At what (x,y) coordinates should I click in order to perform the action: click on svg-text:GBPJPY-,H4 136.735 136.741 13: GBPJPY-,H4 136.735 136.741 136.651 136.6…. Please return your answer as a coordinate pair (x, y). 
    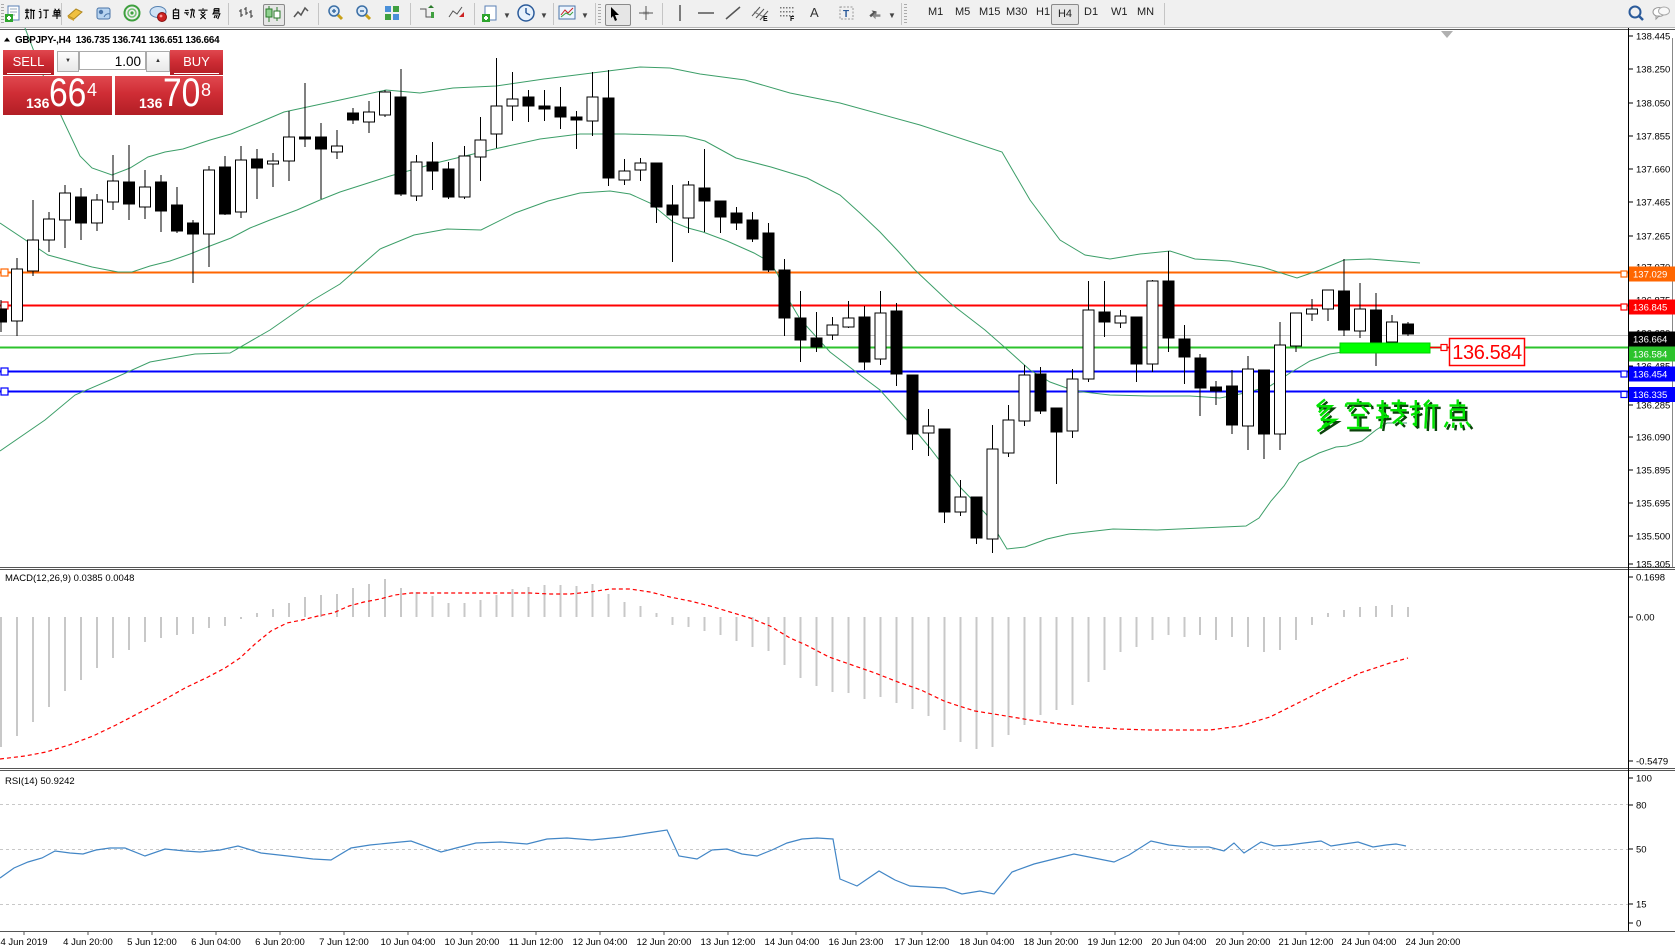
    Looking at the image, I should click on (117, 40).